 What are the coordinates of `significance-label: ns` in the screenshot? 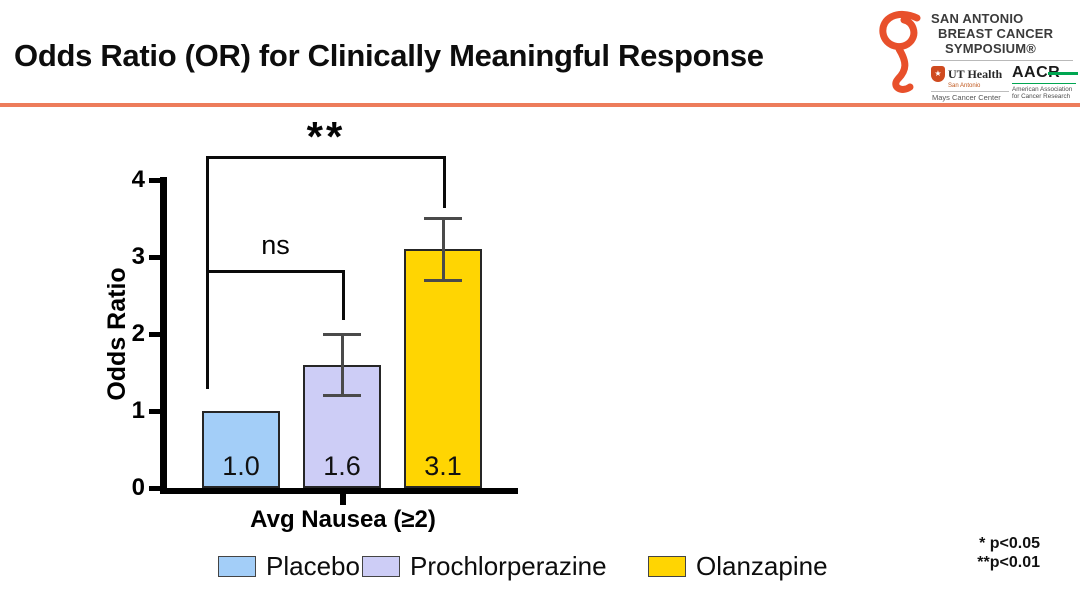 It's located at (275, 245).